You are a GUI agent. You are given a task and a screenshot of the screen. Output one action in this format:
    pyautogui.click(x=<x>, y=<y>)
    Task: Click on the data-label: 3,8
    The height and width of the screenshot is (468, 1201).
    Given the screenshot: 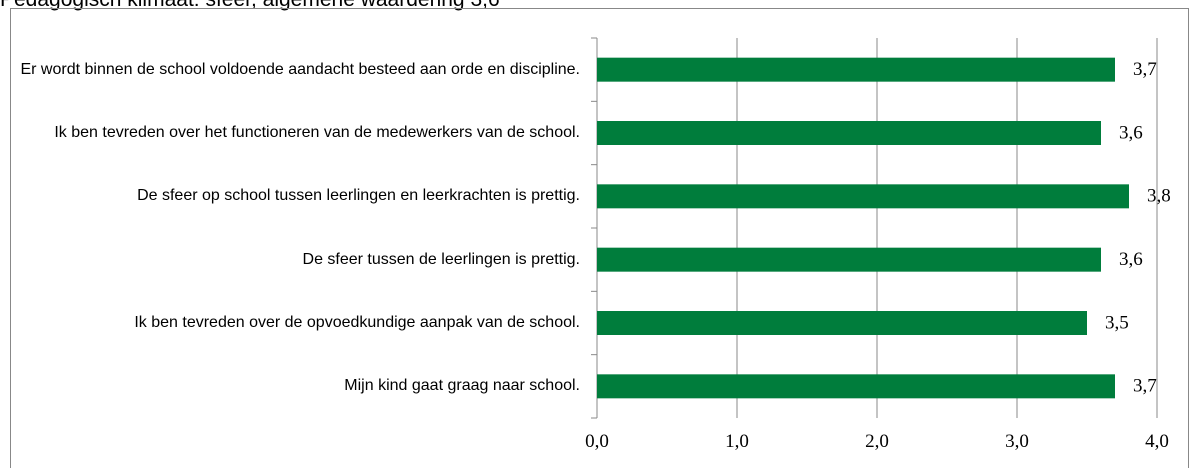 What is the action you would take?
    pyautogui.click(x=1159, y=196)
    